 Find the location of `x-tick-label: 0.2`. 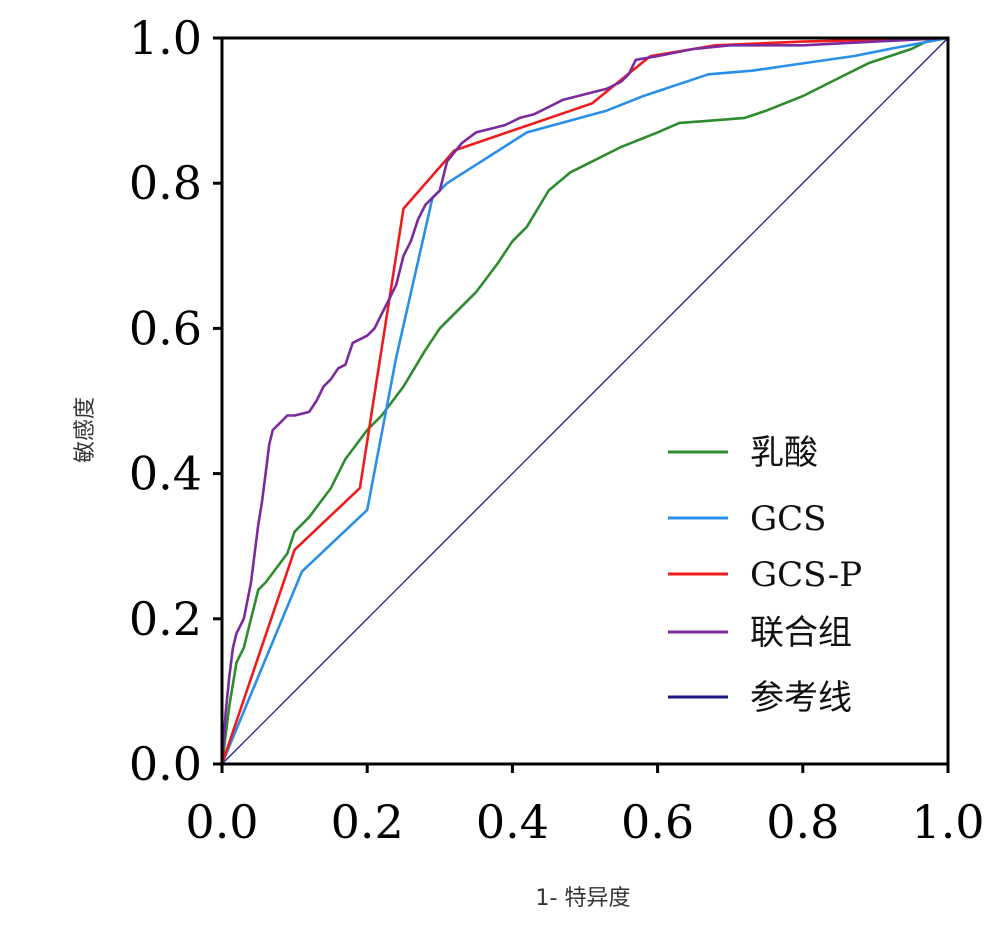

x-tick-label: 0.2 is located at coordinates (367, 822).